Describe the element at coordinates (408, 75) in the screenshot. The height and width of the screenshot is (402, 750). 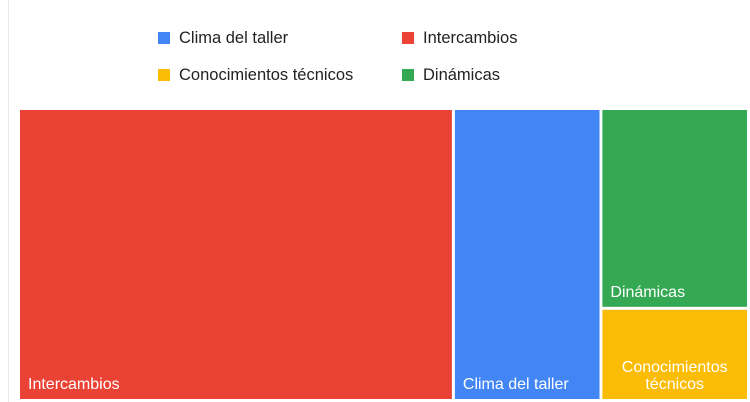
I see `legend-swatch-dinamicas` at that location.